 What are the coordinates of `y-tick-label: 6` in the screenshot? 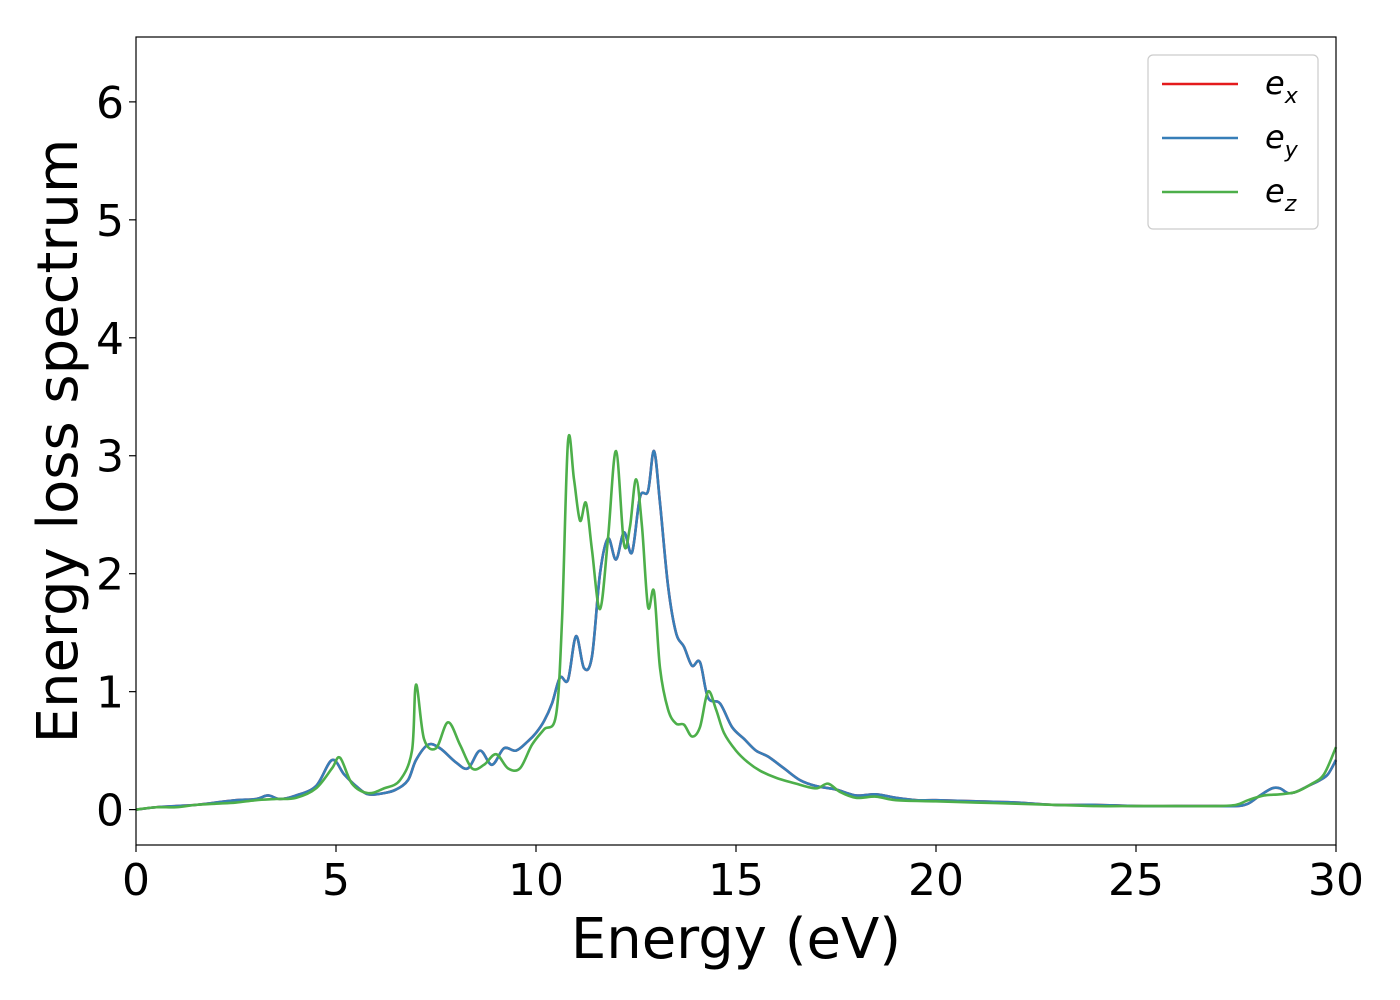 It's located at (110, 103).